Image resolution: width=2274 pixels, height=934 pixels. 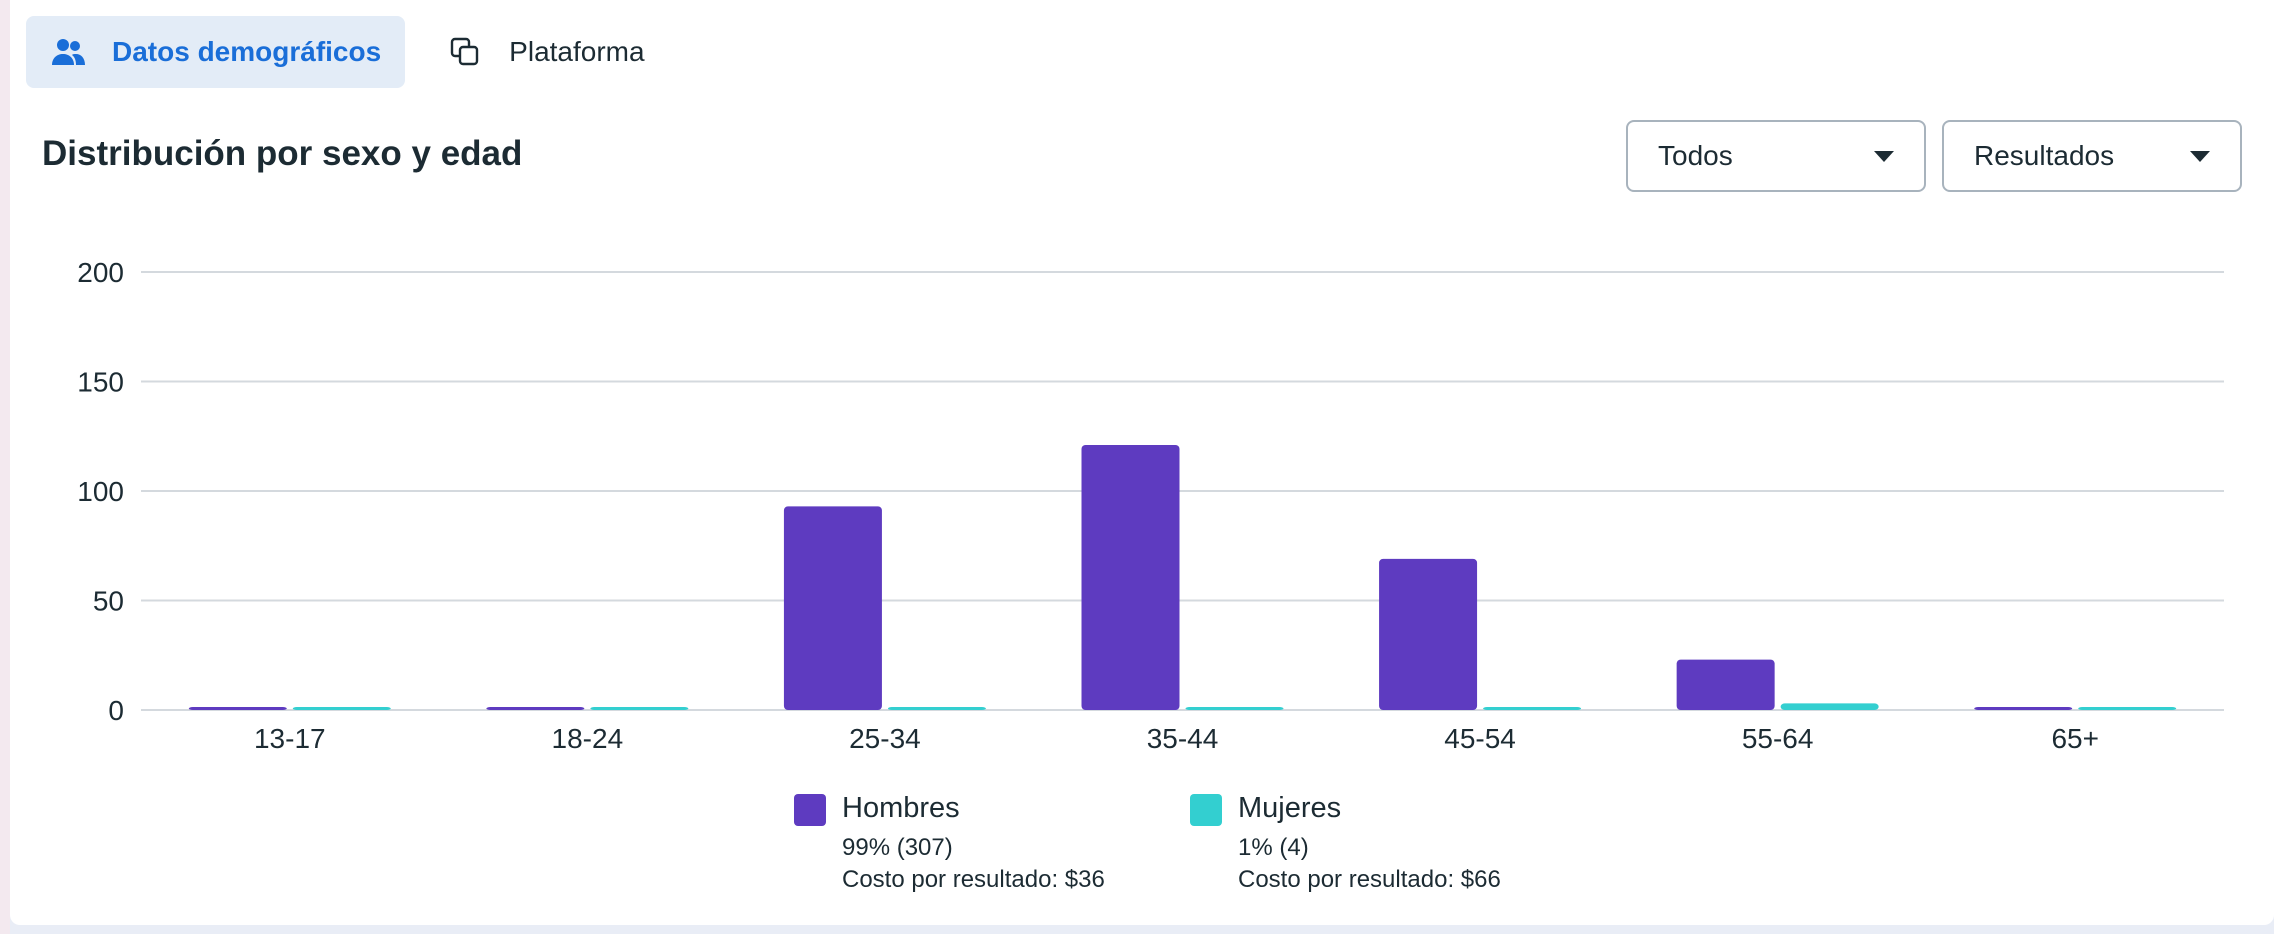 I want to click on x-tick-label: 18-24, so click(x=588, y=738).